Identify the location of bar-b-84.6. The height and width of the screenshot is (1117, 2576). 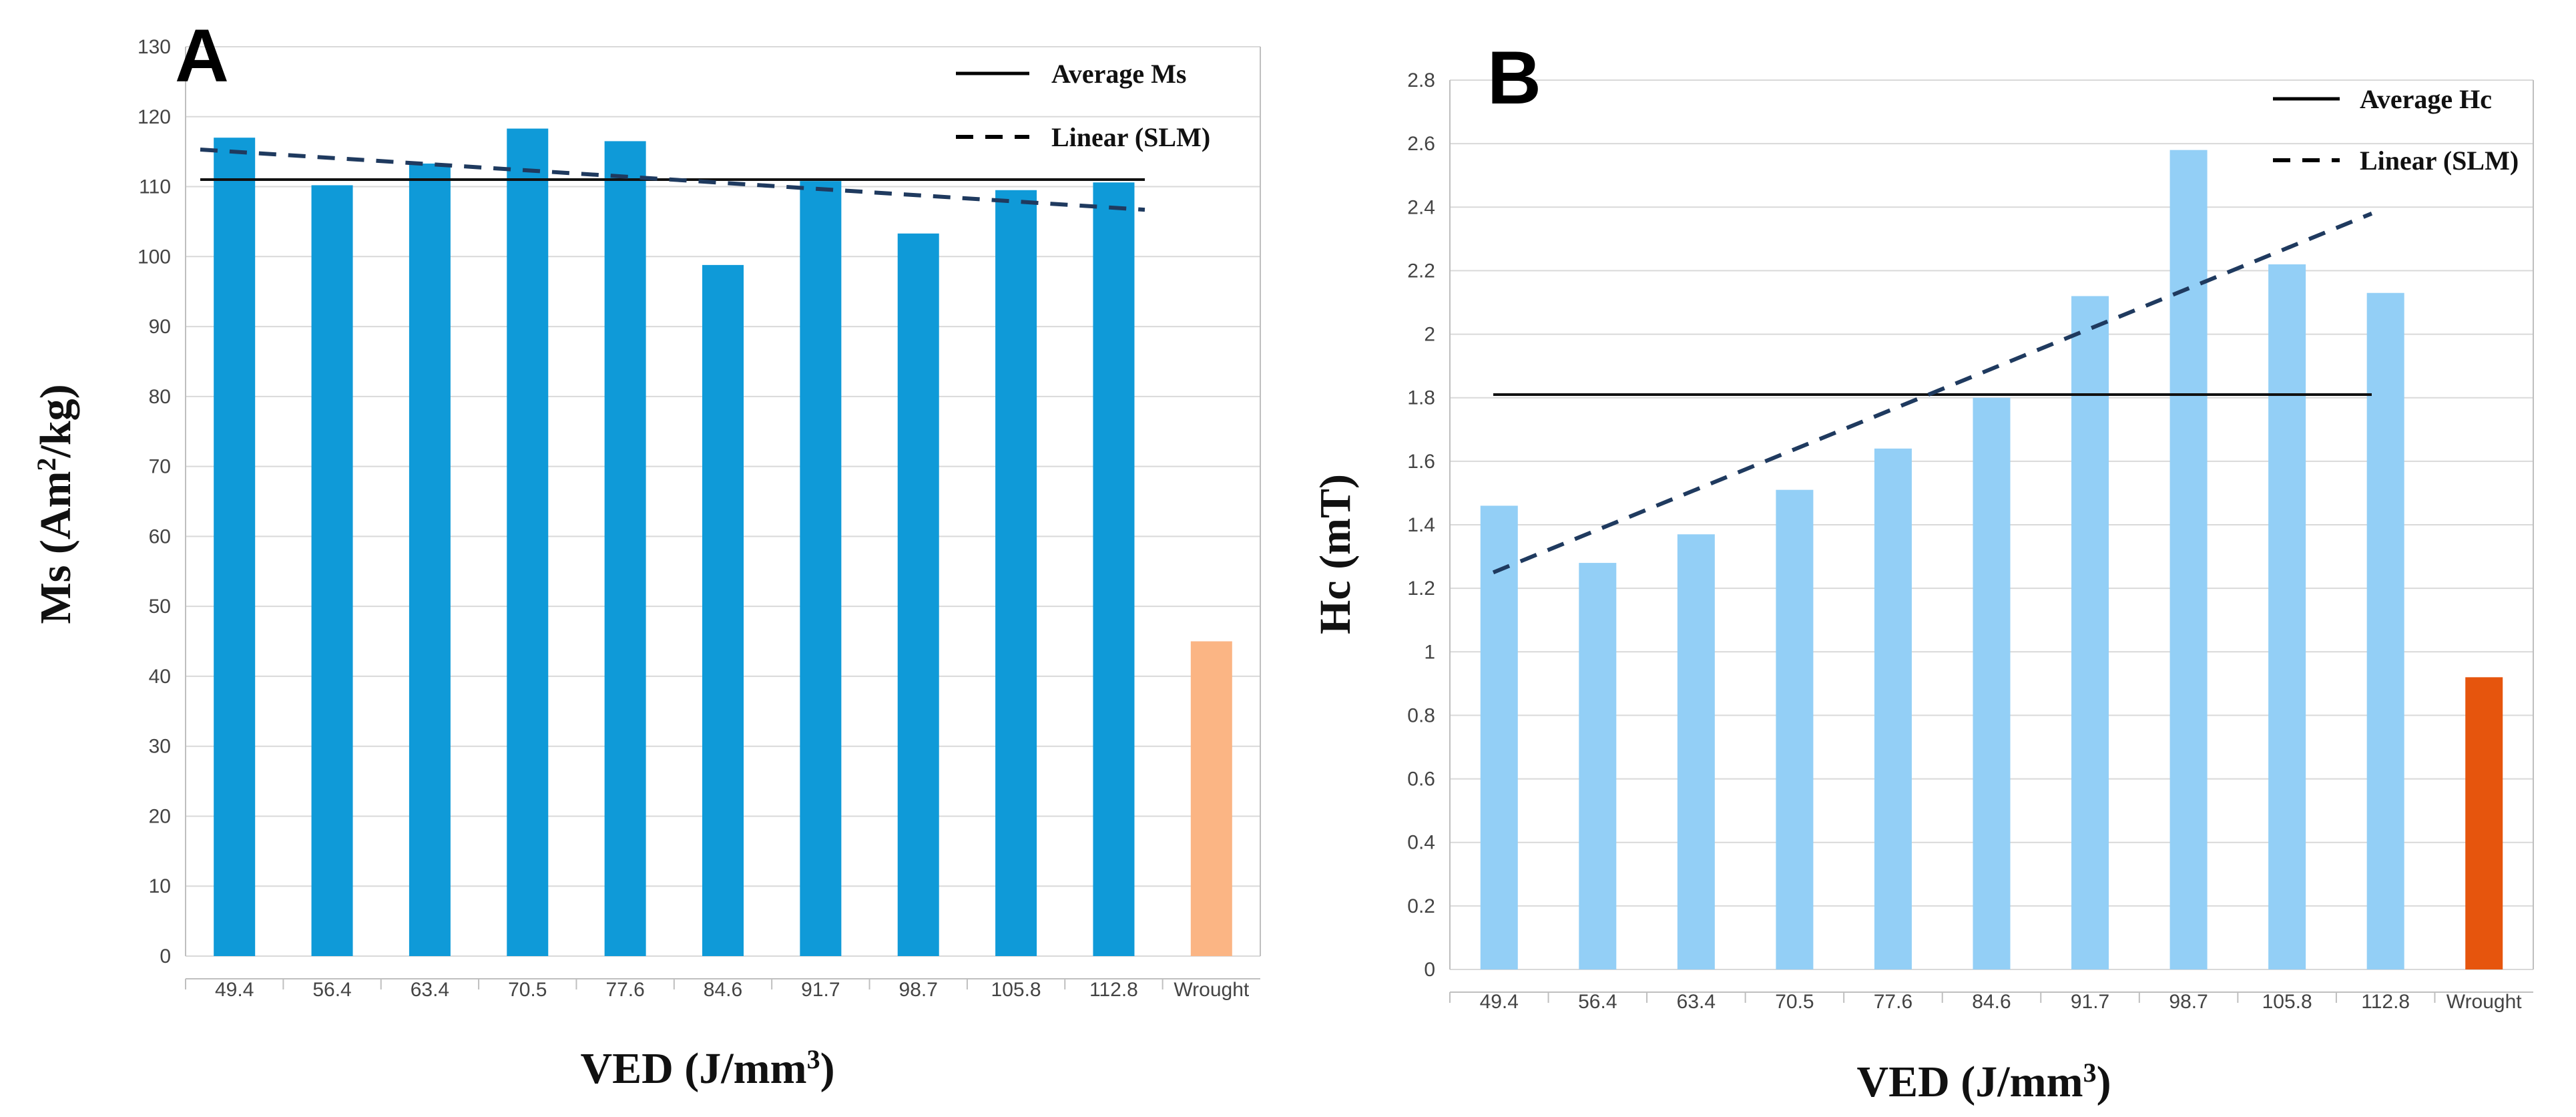
(1992, 683).